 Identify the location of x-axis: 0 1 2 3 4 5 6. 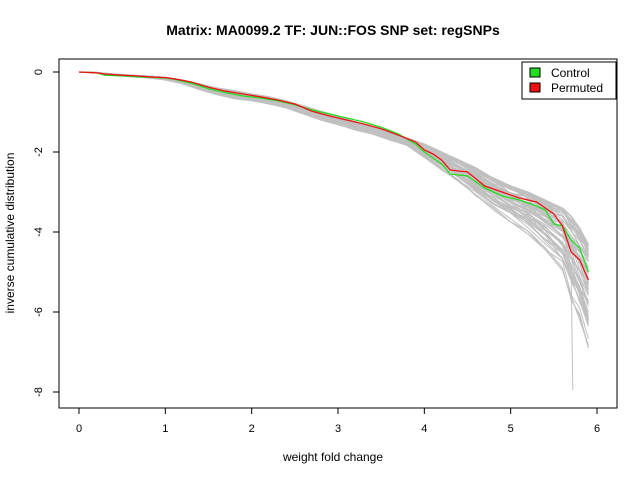
(338, 421).